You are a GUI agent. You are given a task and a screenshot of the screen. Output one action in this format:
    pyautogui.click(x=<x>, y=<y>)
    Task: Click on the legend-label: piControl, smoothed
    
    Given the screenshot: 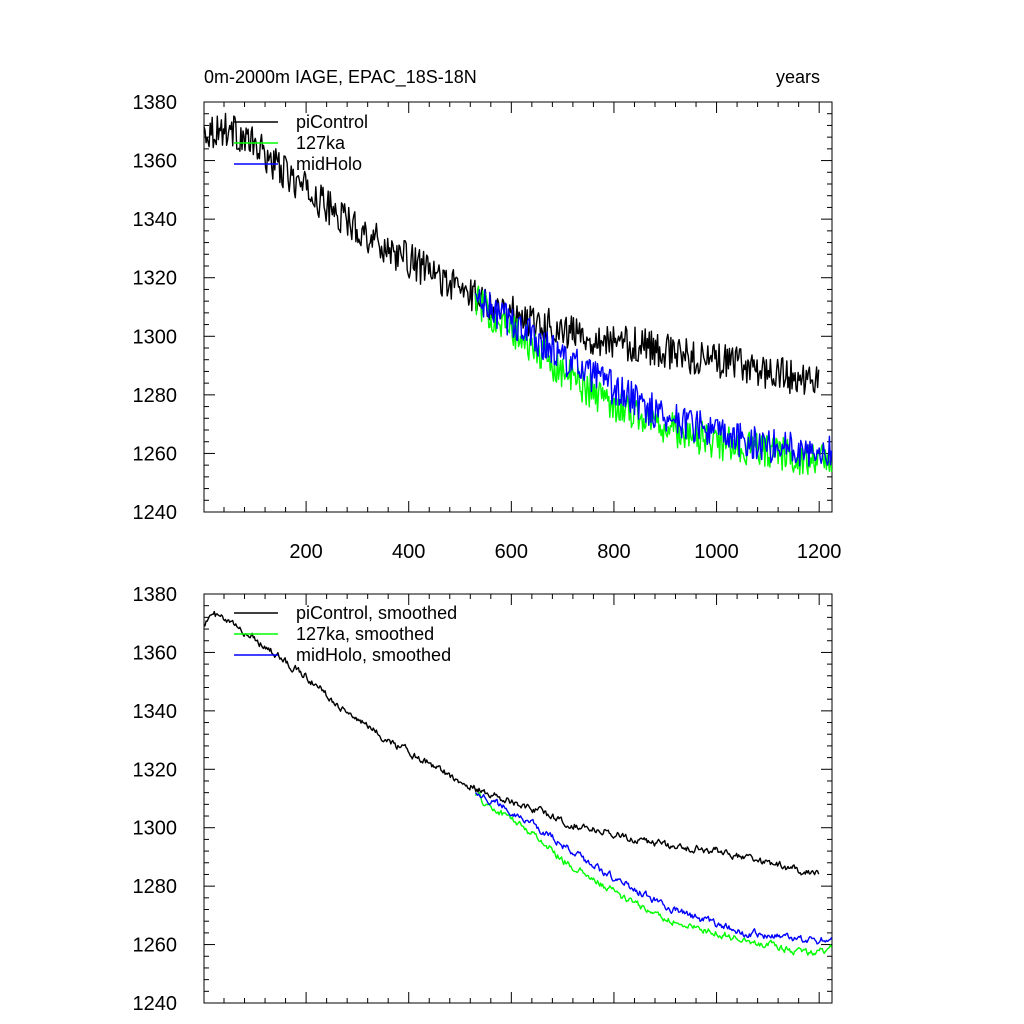 What is the action you would take?
    pyautogui.click(x=376, y=613)
    